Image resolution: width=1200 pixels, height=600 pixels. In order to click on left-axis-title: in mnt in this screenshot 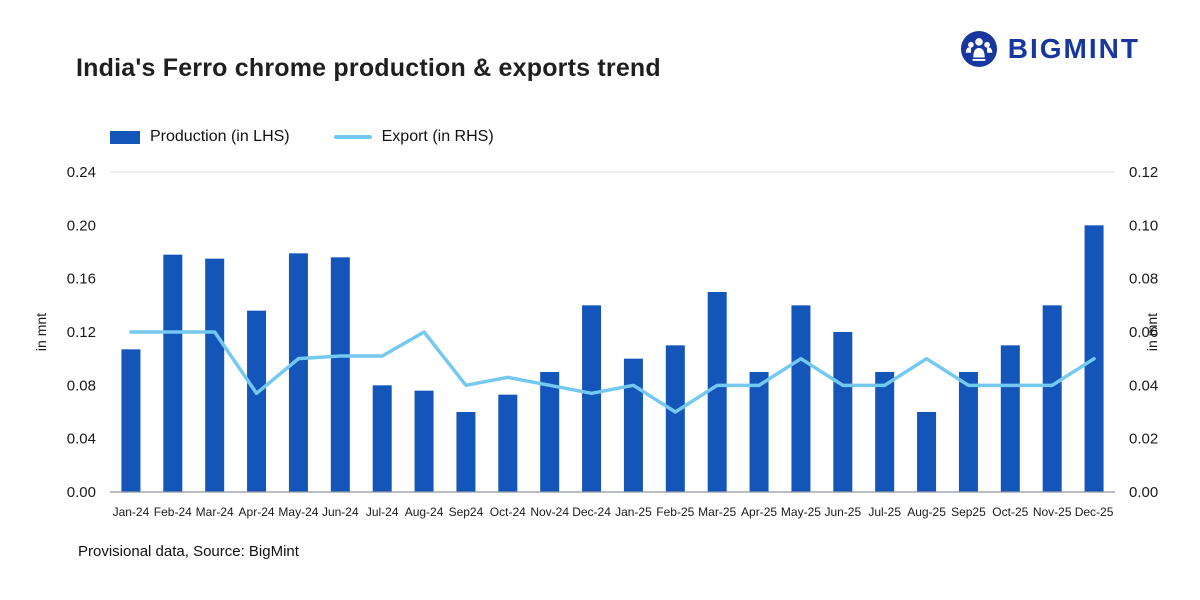, I will do `click(41, 332)`.